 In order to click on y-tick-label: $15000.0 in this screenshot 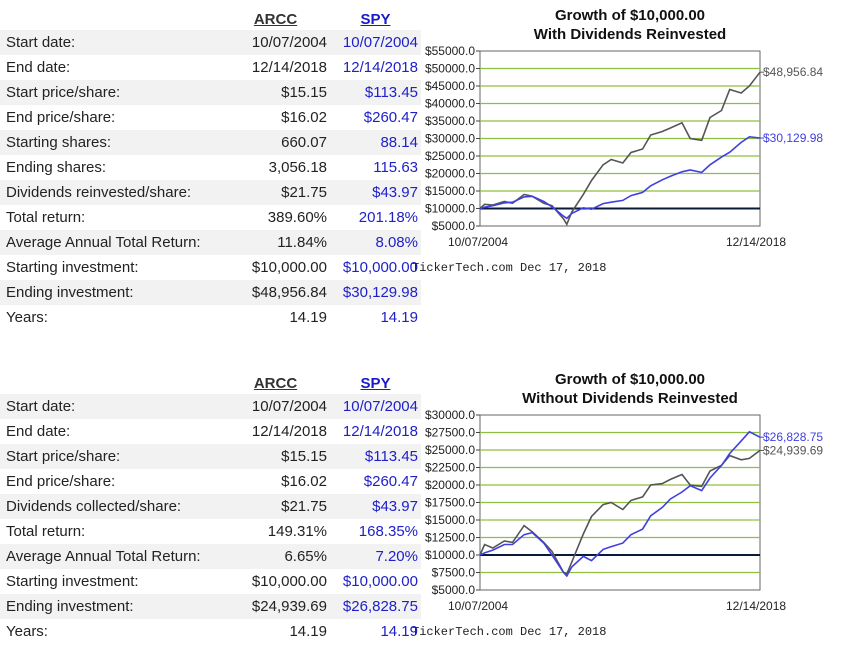, I will do `click(450, 520)`.